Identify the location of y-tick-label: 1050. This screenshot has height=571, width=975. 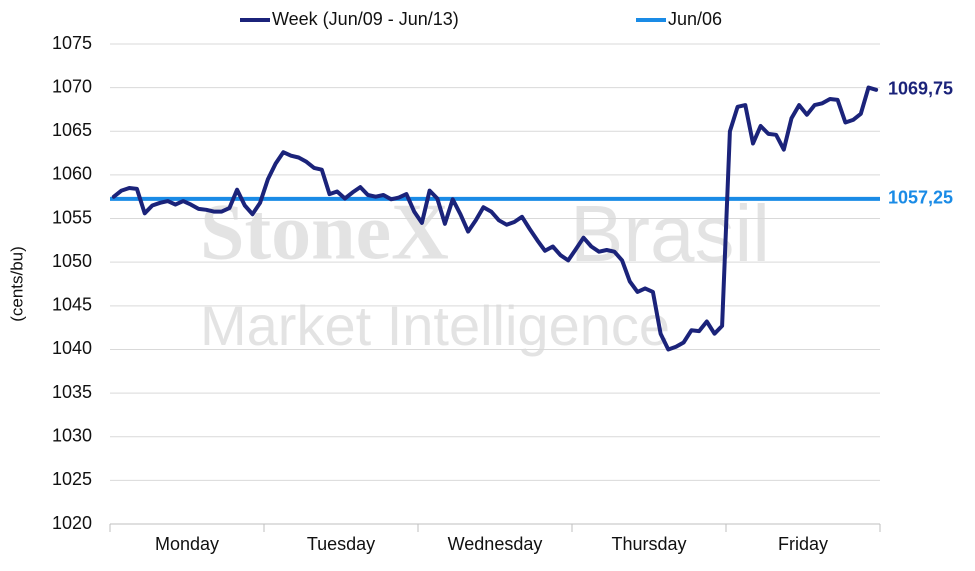
(72, 261).